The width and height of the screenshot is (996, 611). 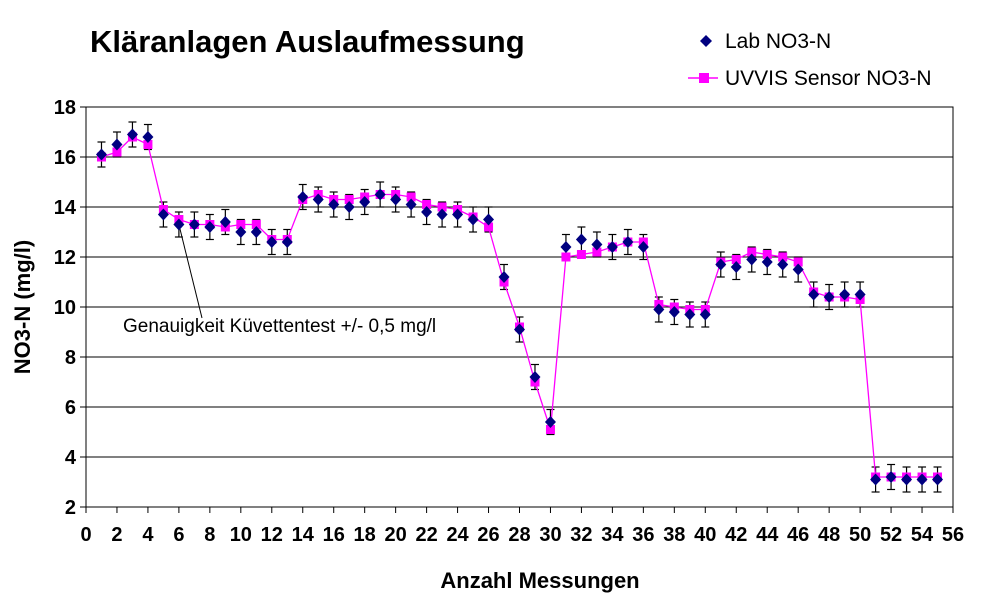 I want to click on x-tick-label: 28, so click(x=519, y=535).